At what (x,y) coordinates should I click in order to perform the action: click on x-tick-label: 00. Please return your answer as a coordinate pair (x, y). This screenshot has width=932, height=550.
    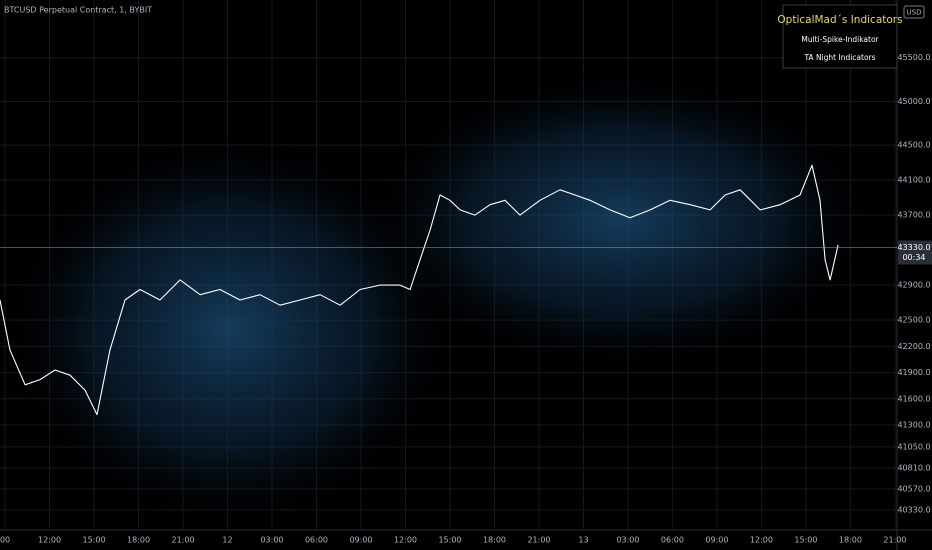
    Looking at the image, I should click on (5, 540).